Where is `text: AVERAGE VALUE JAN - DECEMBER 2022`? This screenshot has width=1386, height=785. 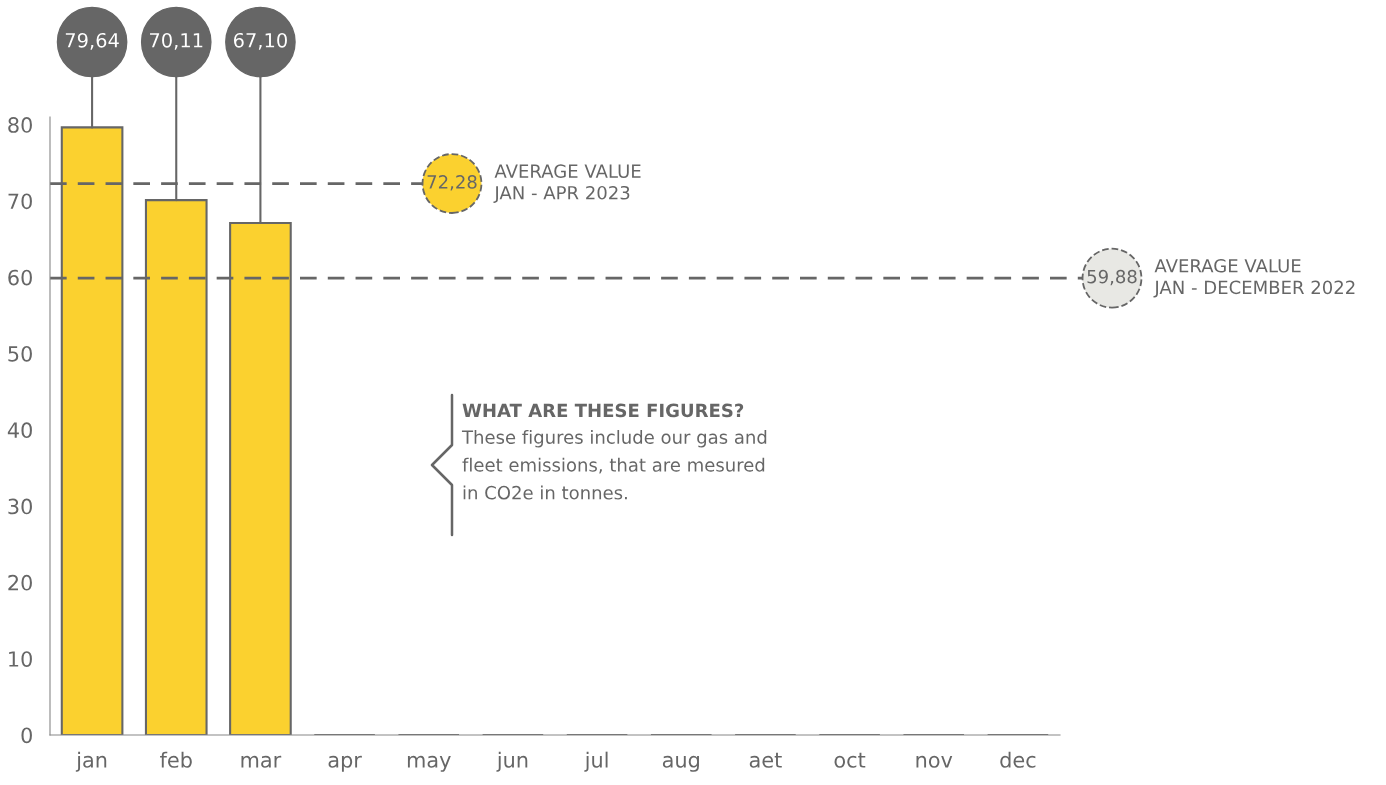 text: AVERAGE VALUE JAN - DECEMBER 2022 is located at coordinates (1254, 278).